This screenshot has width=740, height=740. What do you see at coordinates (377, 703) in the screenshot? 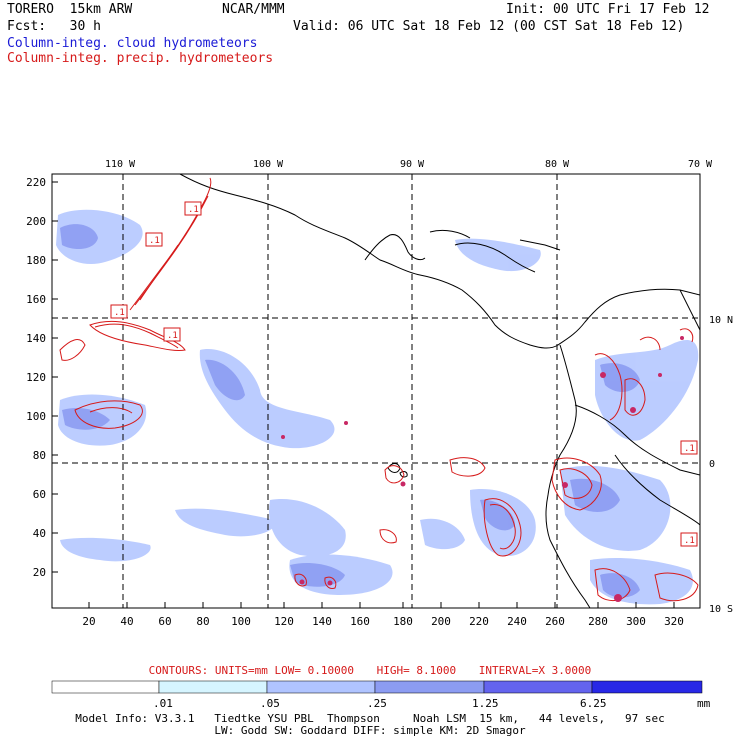
I see `colorbar-label: .25` at bounding box center [377, 703].